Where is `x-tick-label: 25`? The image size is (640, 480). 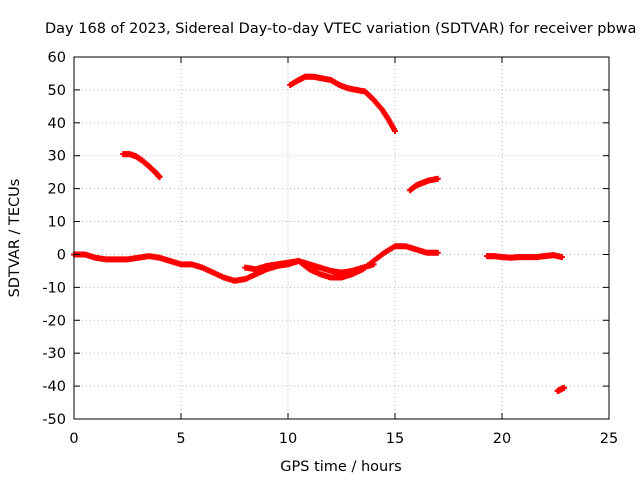
x-tick-label: 25 is located at coordinates (609, 439).